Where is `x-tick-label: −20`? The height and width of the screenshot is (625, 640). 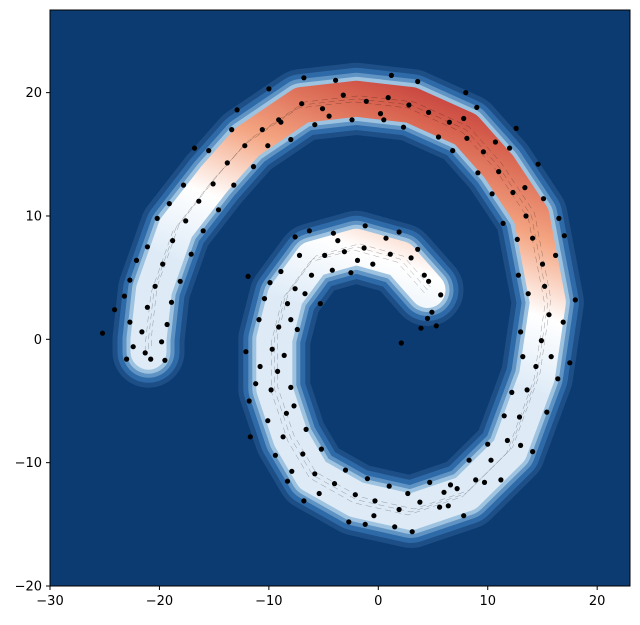
x-tick-label: −20 is located at coordinates (159, 601).